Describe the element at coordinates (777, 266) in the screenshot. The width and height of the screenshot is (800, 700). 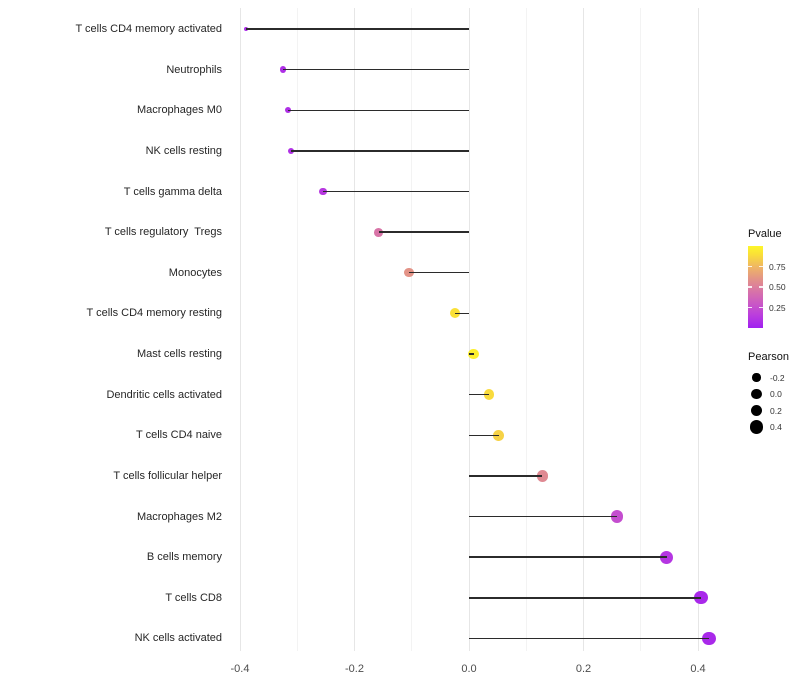
I see `pvalue-tick-label: 0.75` at that location.